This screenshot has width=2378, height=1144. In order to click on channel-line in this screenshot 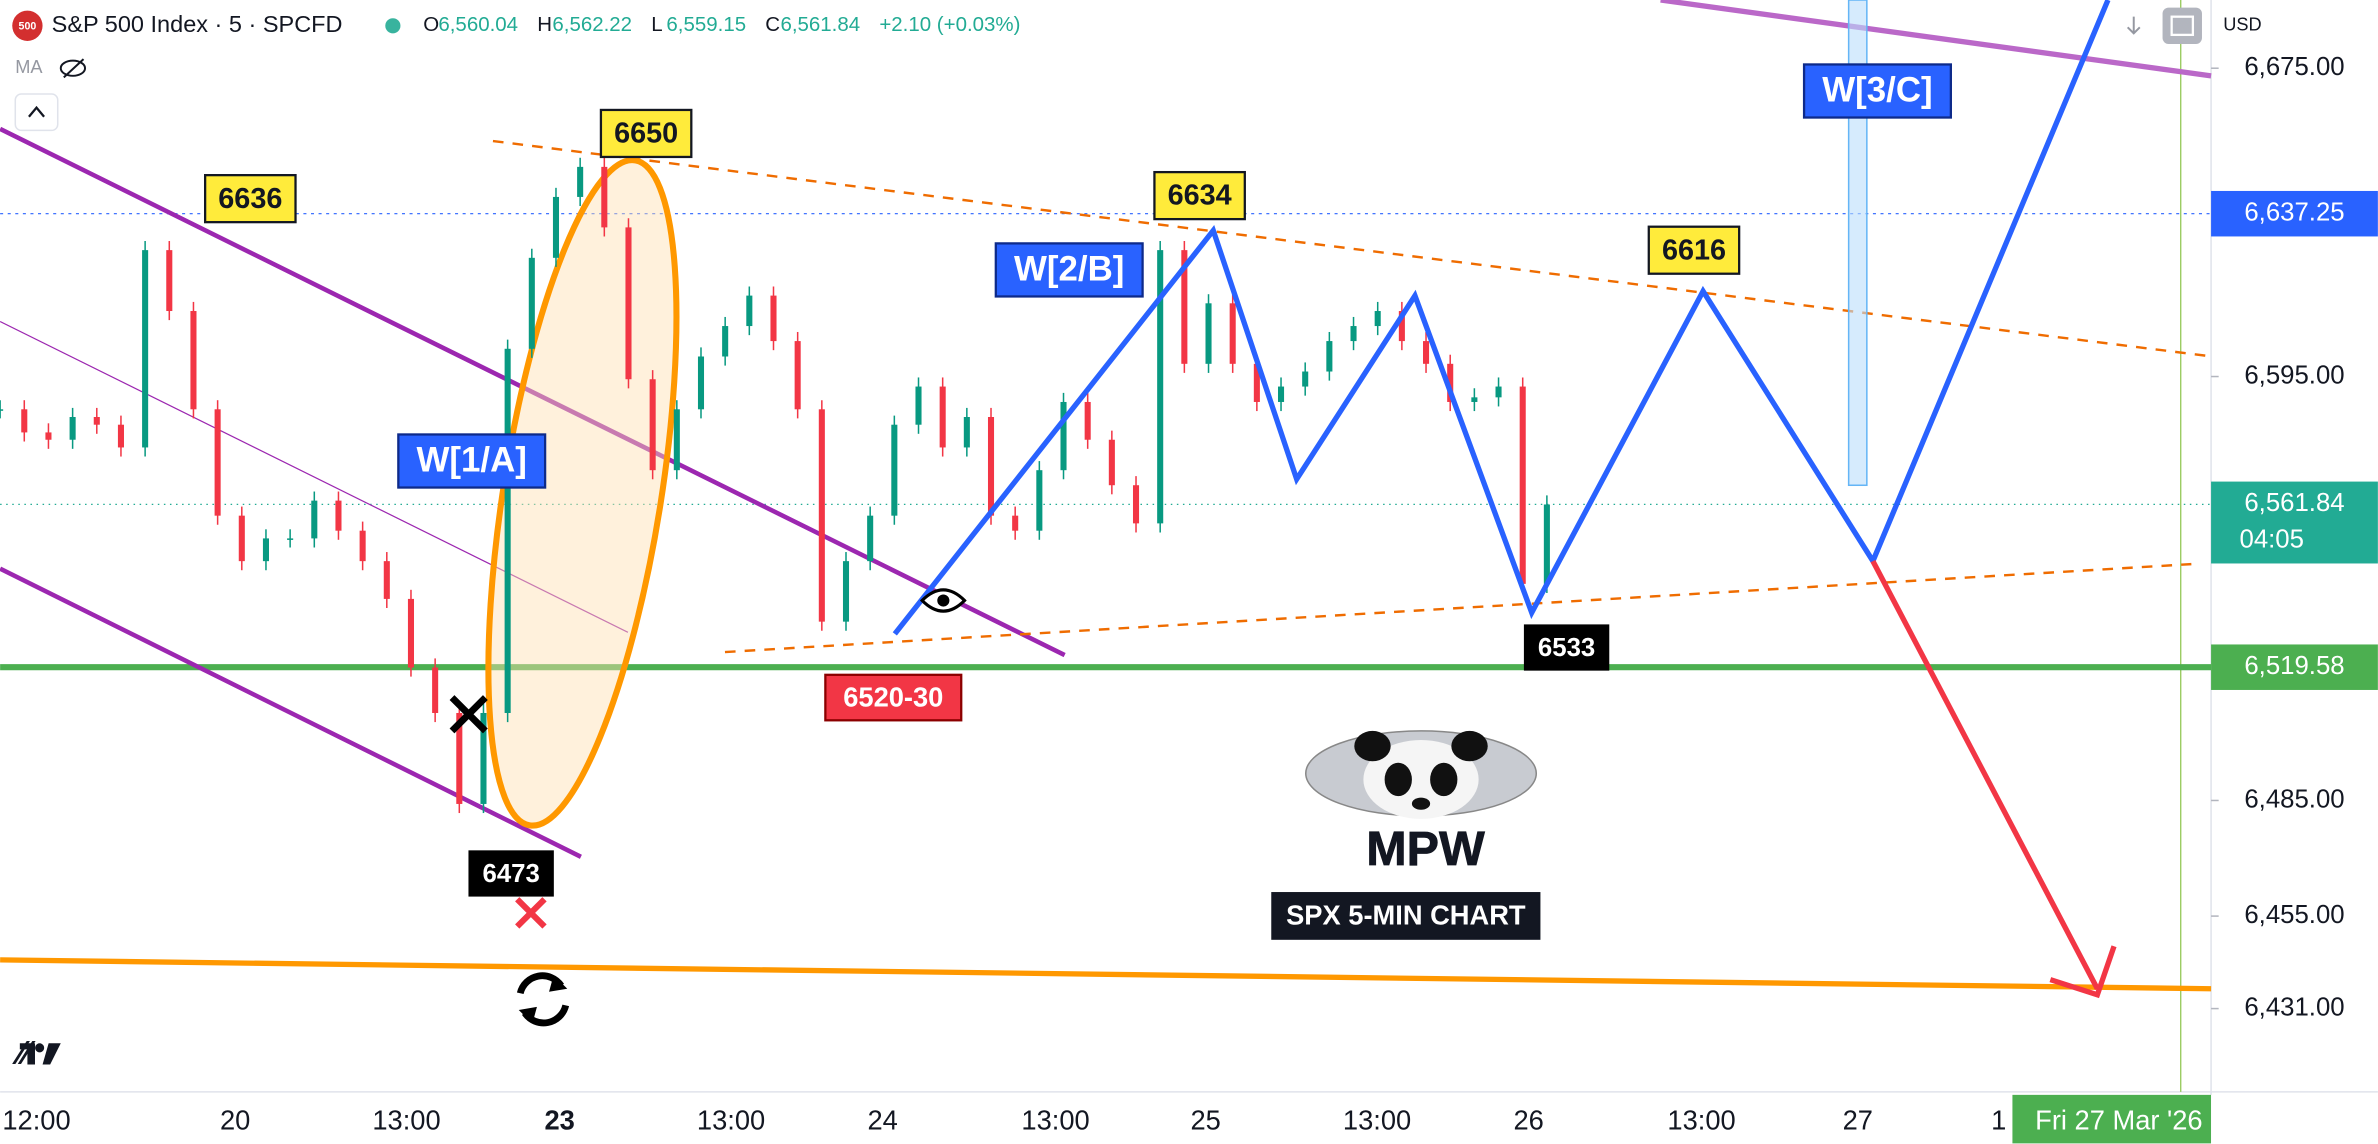, I will do `click(1936, 39)`.